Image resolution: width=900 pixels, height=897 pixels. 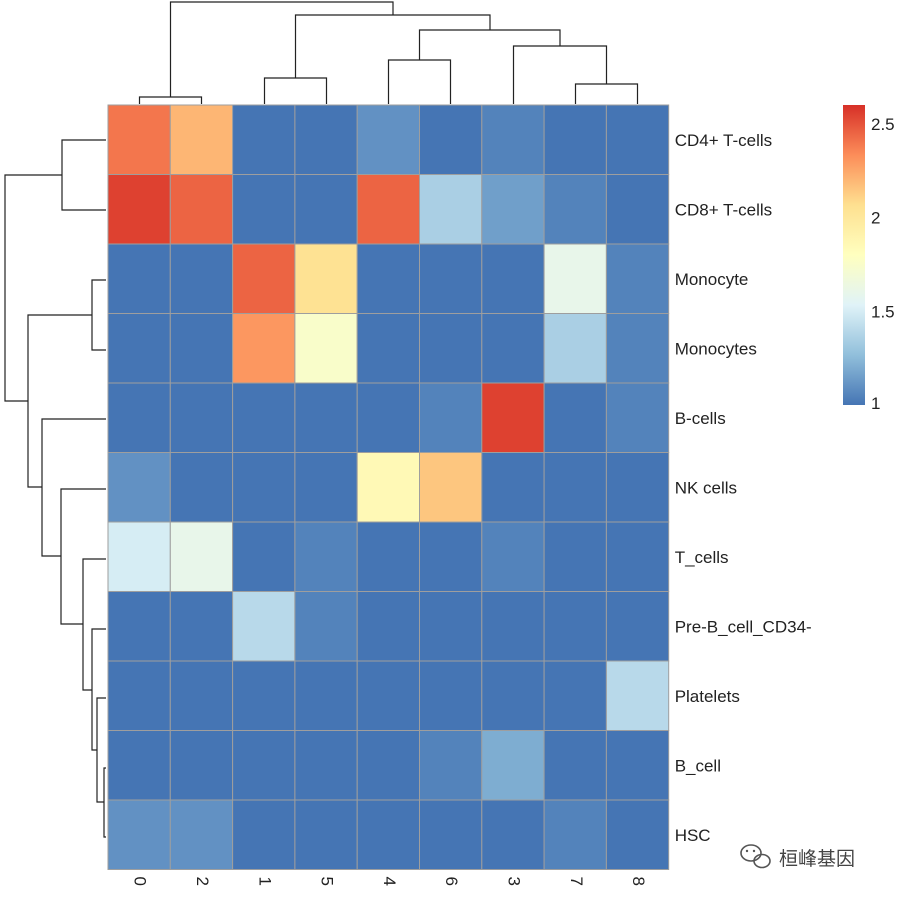 What do you see at coordinates (576, 881) in the screenshot?
I see `column-label: 7` at bounding box center [576, 881].